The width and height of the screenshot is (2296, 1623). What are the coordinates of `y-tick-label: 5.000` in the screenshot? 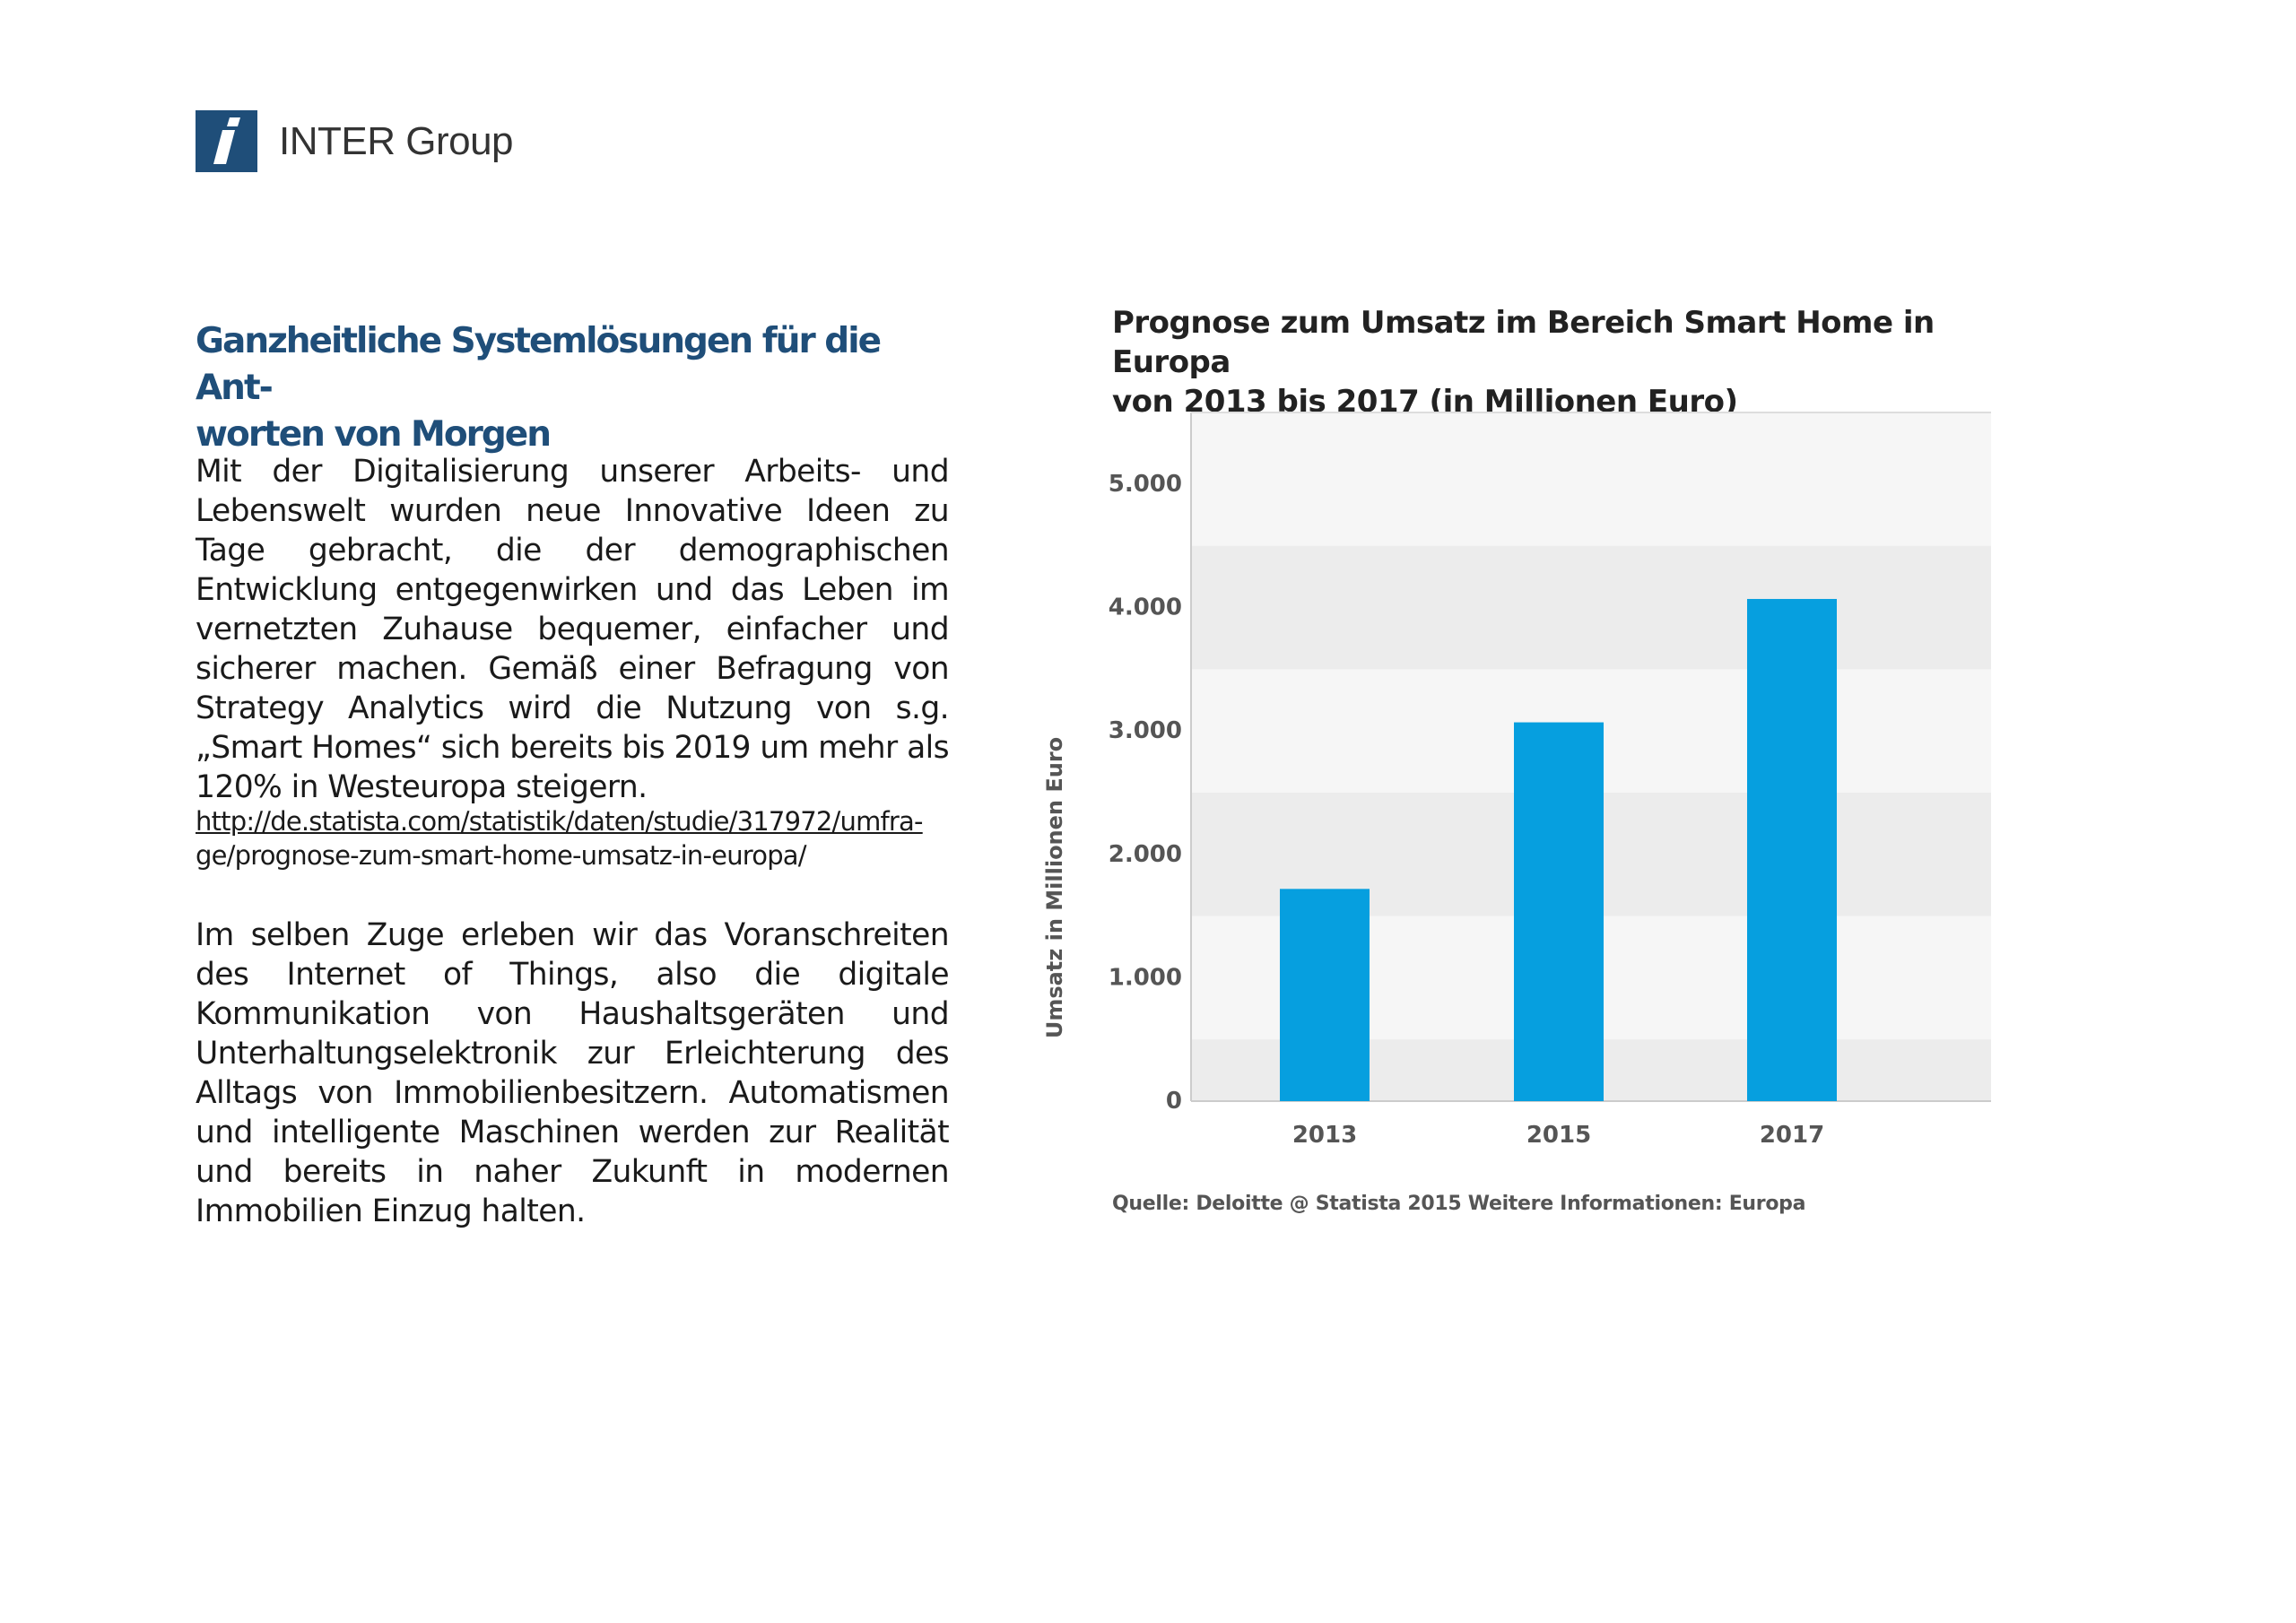 It's located at (1145, 484).